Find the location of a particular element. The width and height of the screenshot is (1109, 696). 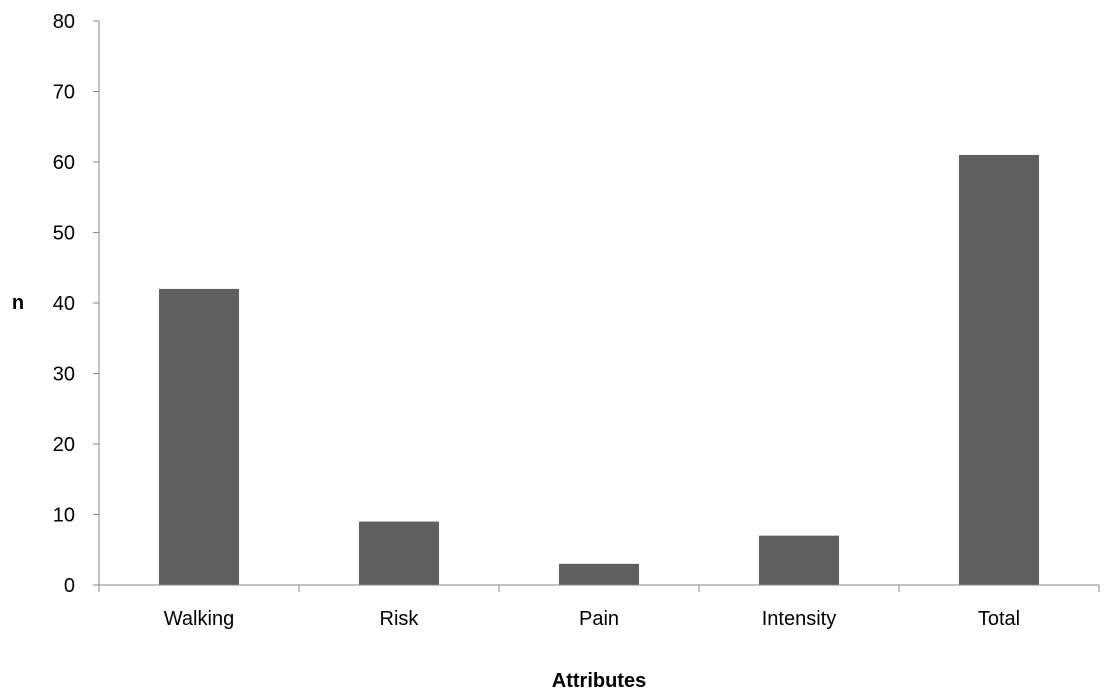

x-ticks-group: Walking Risk Pain Intensity Total is located at coordinates (599, 607).